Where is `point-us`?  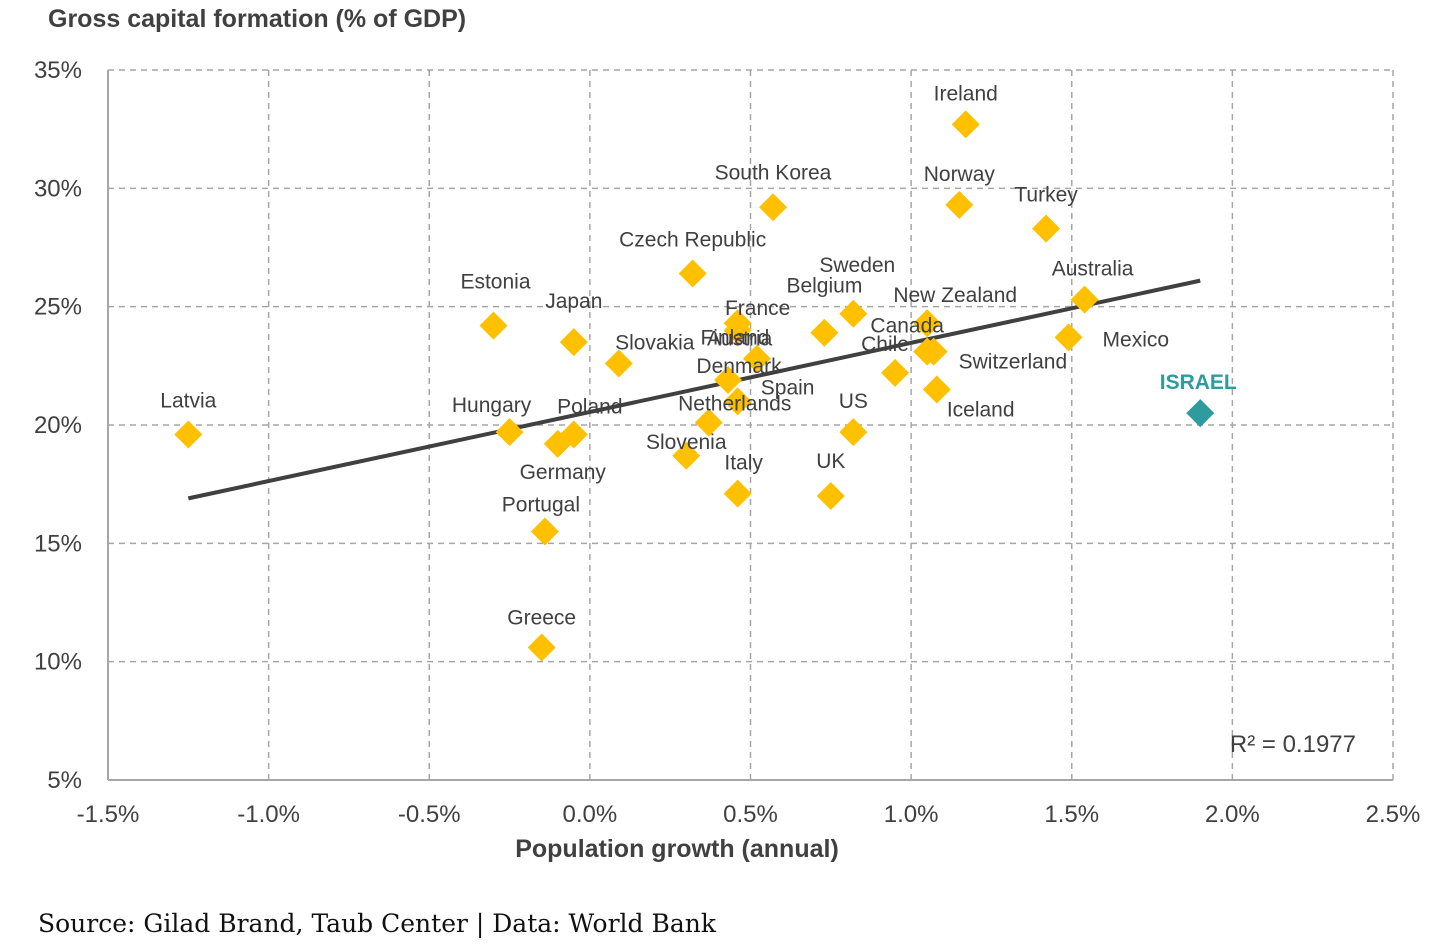 point-us is located at coordinates (853, 432).